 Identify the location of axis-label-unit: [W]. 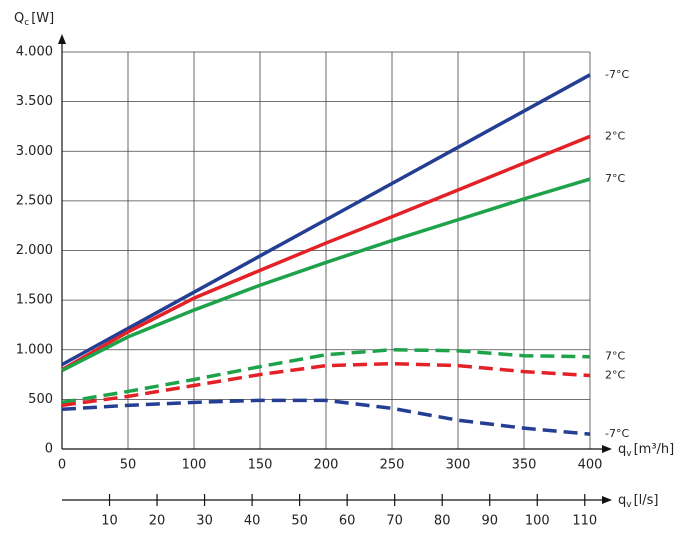
(42, 18).